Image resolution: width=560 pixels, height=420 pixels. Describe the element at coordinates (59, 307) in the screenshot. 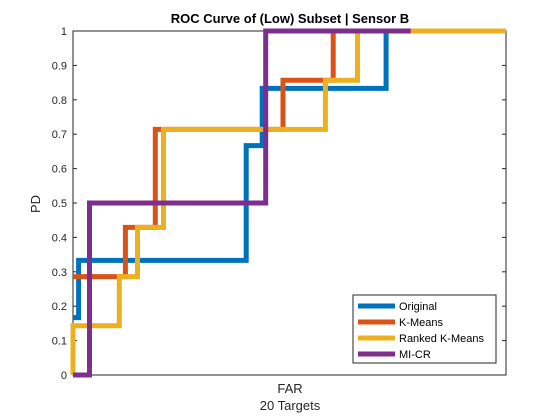

I see `y-tick-label: 0.2` at that location.